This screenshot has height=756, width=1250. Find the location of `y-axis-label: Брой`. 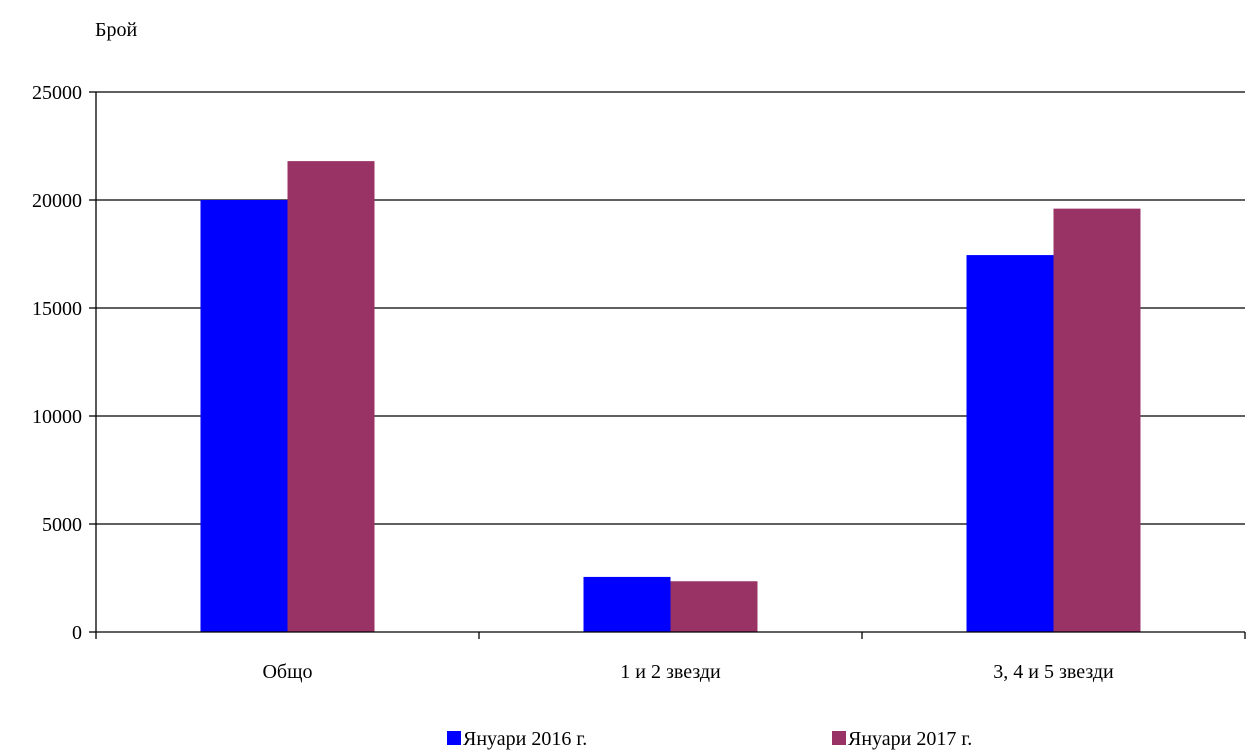

y-axis-label: Брой is located at coordinates (116, 30).